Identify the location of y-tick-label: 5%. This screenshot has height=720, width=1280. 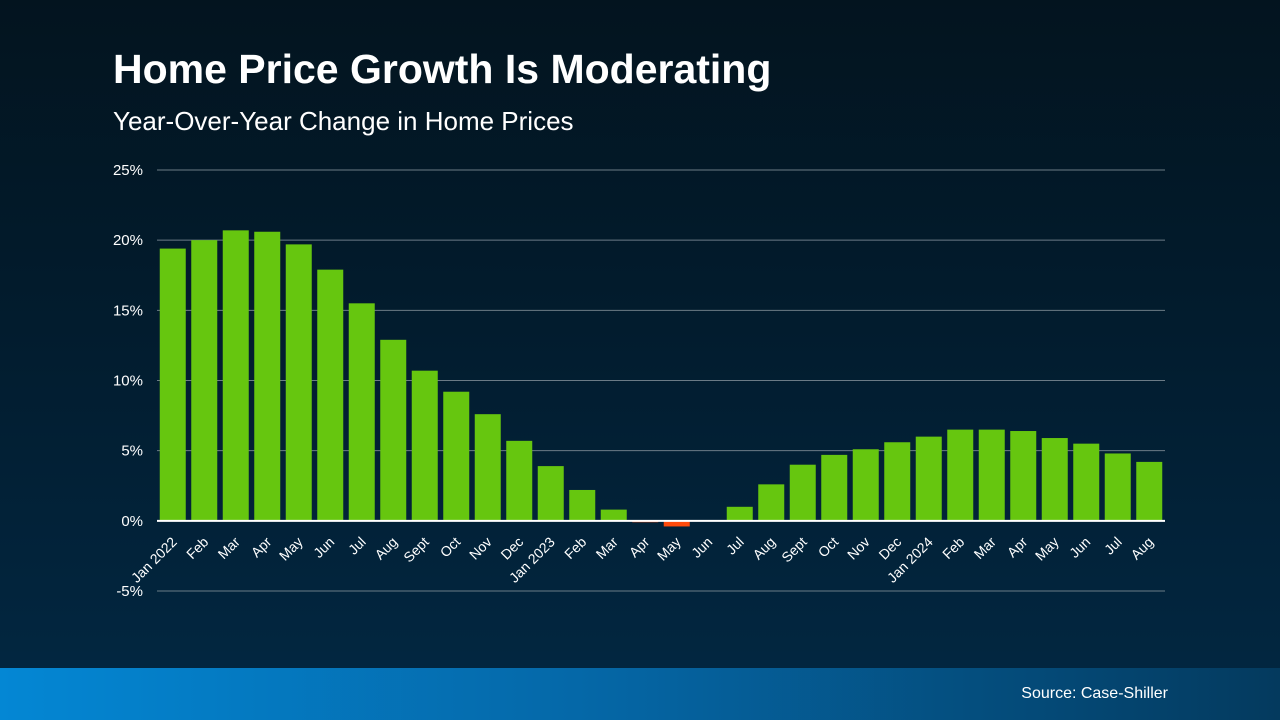
(132, 451).